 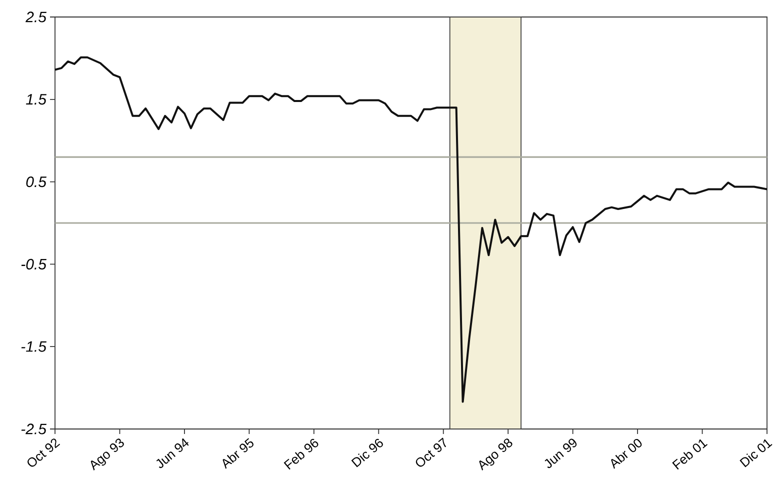 What do you see at coordinates (560, 453) in the screenshot?
I see `x-tick-label: Jun 99` at bounding box center [560, 453].